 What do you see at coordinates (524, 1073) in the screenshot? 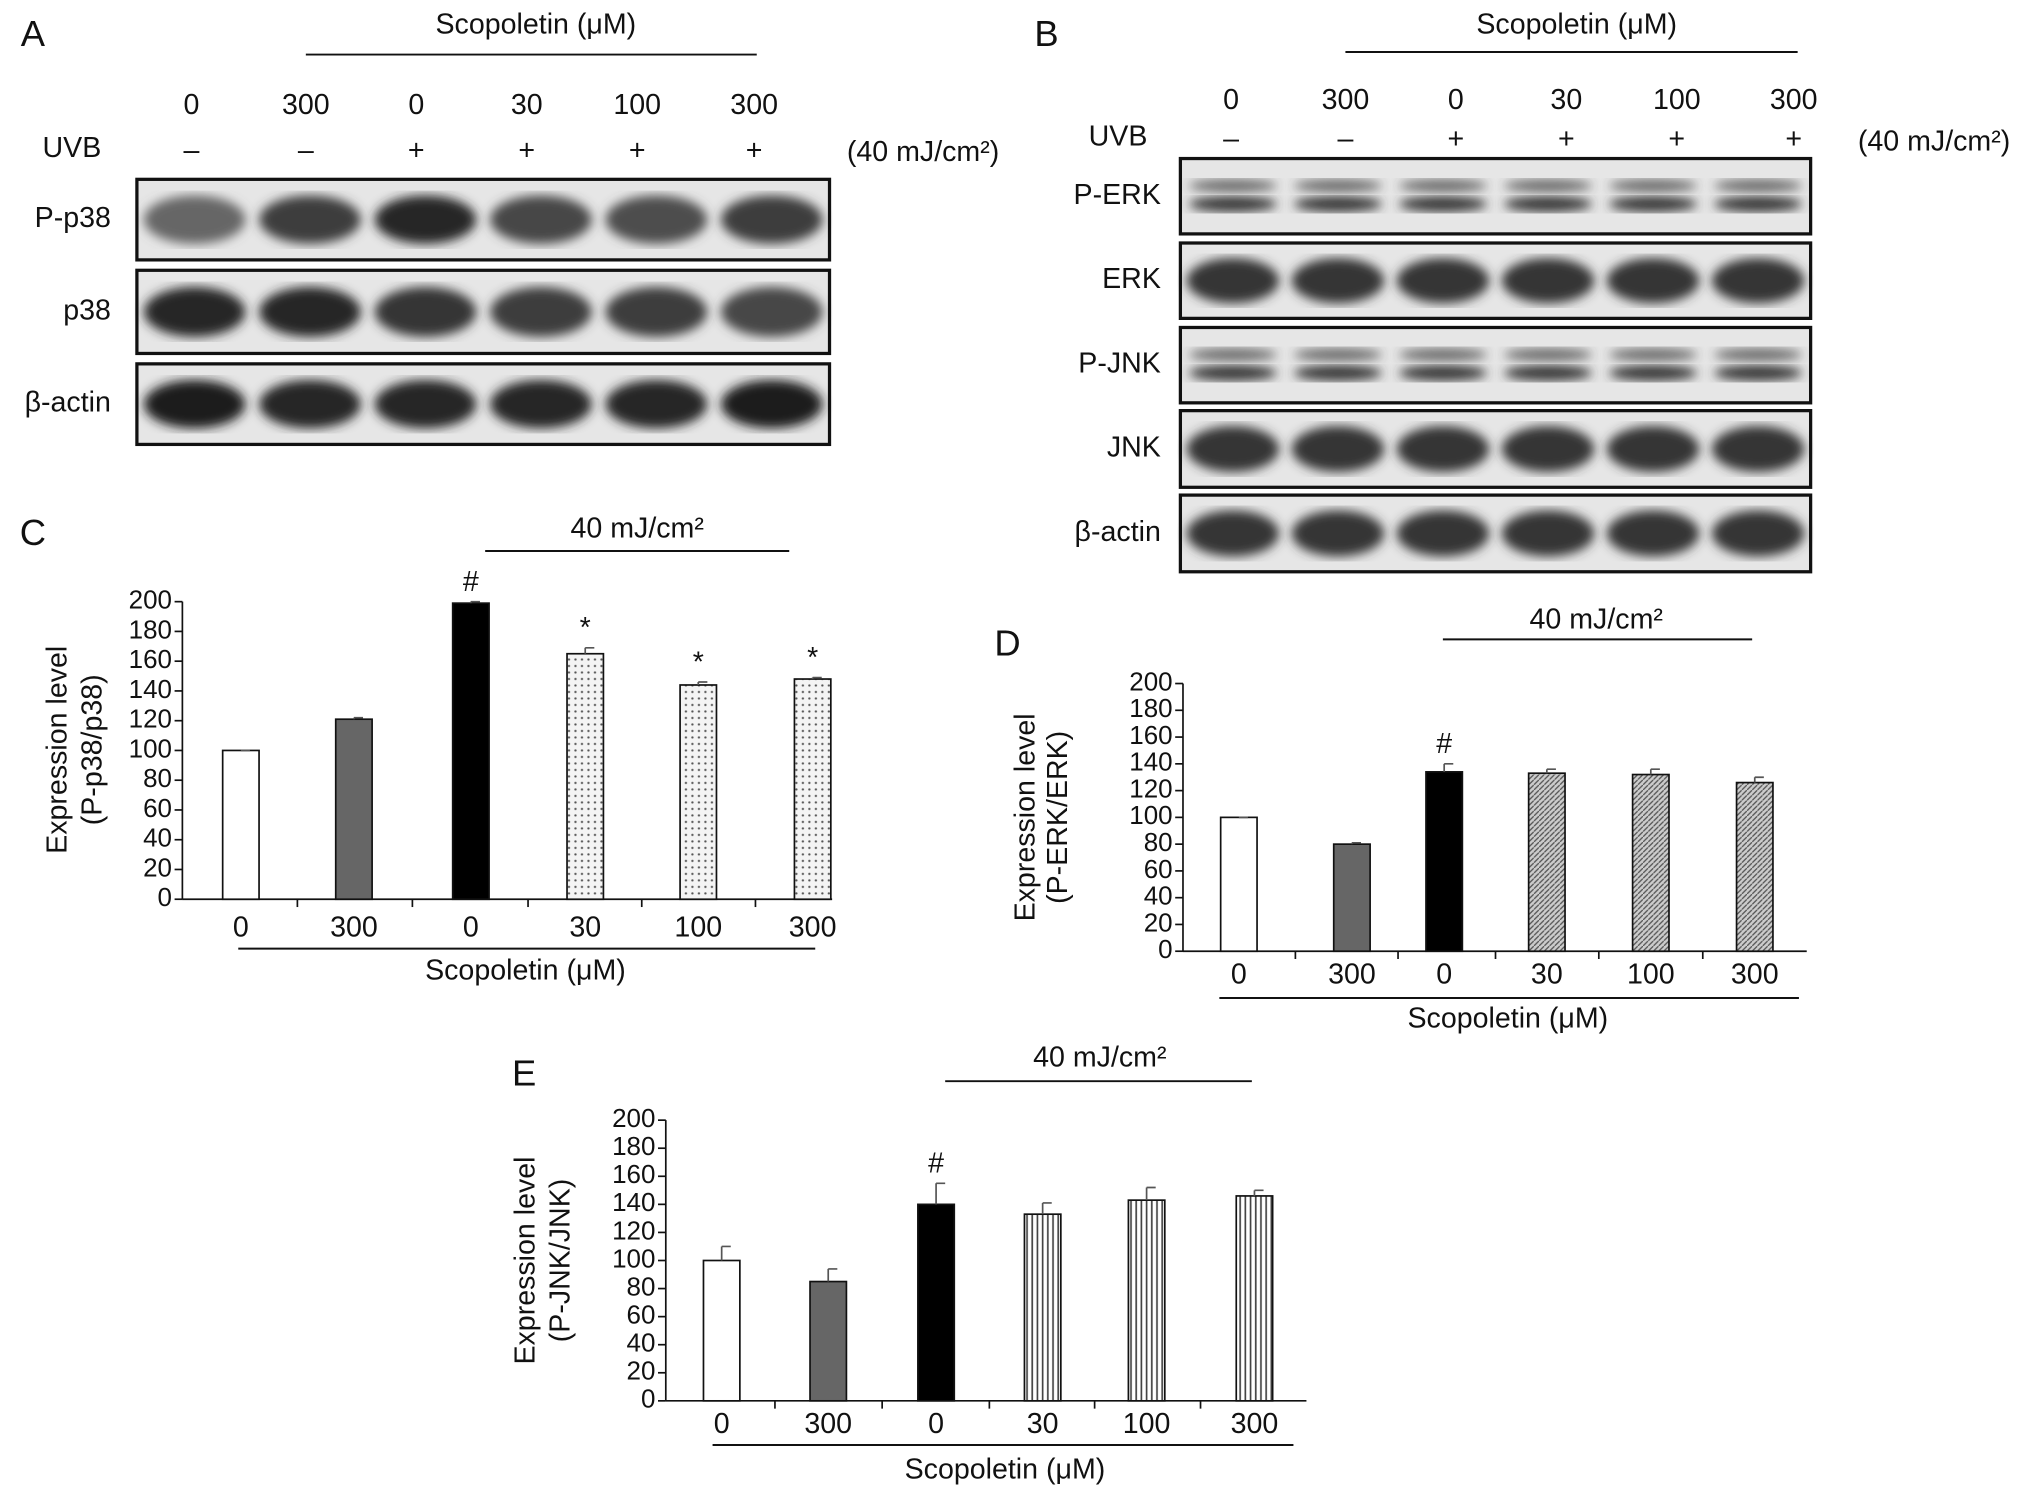
I see `panel-label: E` at bounding box center [524, 1073].